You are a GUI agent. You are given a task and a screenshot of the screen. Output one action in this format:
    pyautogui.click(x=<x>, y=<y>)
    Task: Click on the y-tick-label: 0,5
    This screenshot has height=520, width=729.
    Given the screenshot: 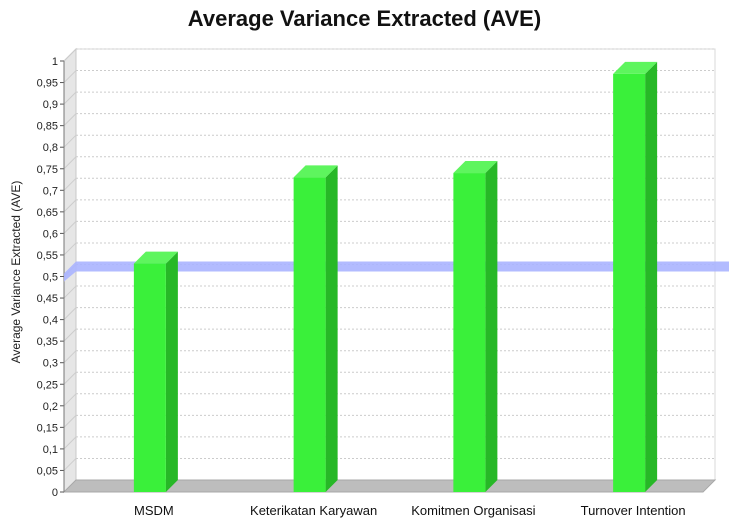 What is the action you would take?
    pyautogui.click(x=50, y=278)
    